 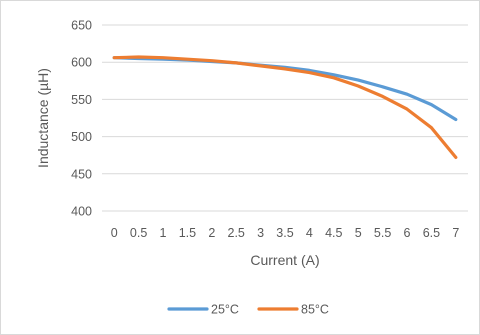 I want to click on y-tick-label: 600, so click(x=81, y=63).